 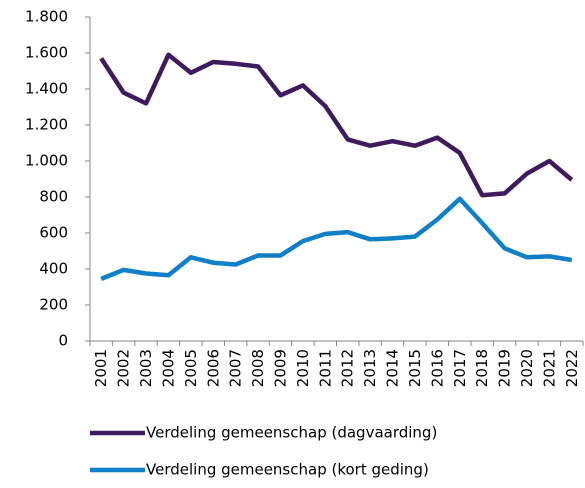 I want to click on x-tick-label: 2011, so click(x=325, y=368).